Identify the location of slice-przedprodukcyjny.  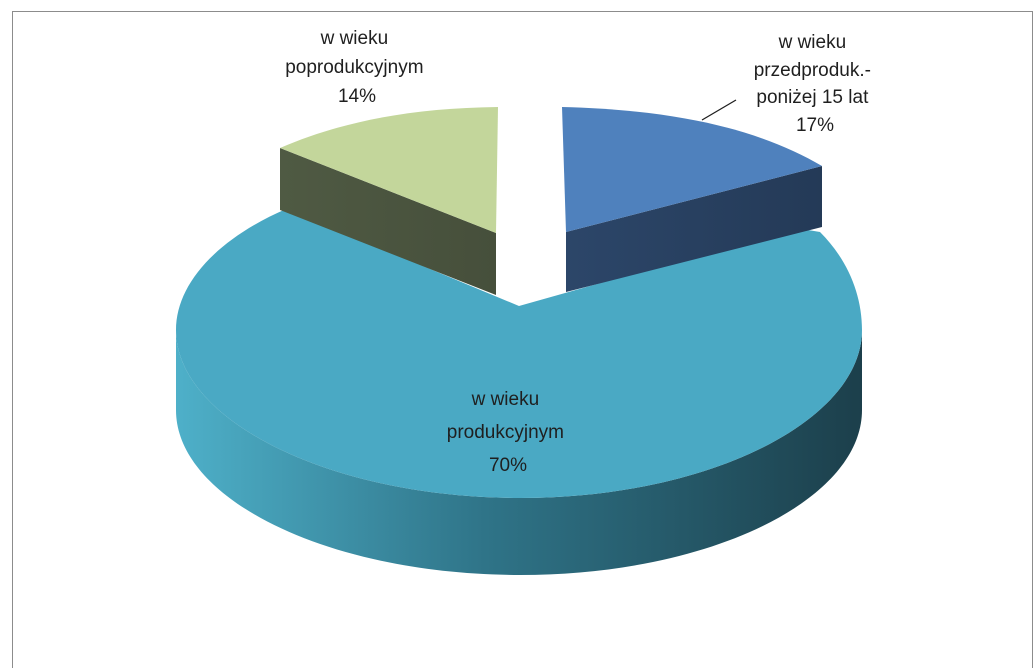
(692, 169).